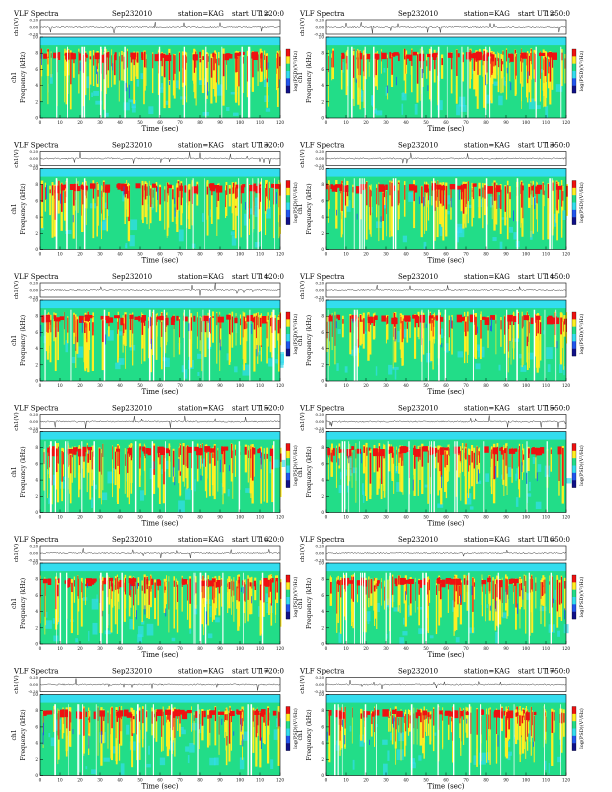  Describe the element at coordinates (36, 431) in the screenshot. I see `freq-tick-label: 10` at that location.